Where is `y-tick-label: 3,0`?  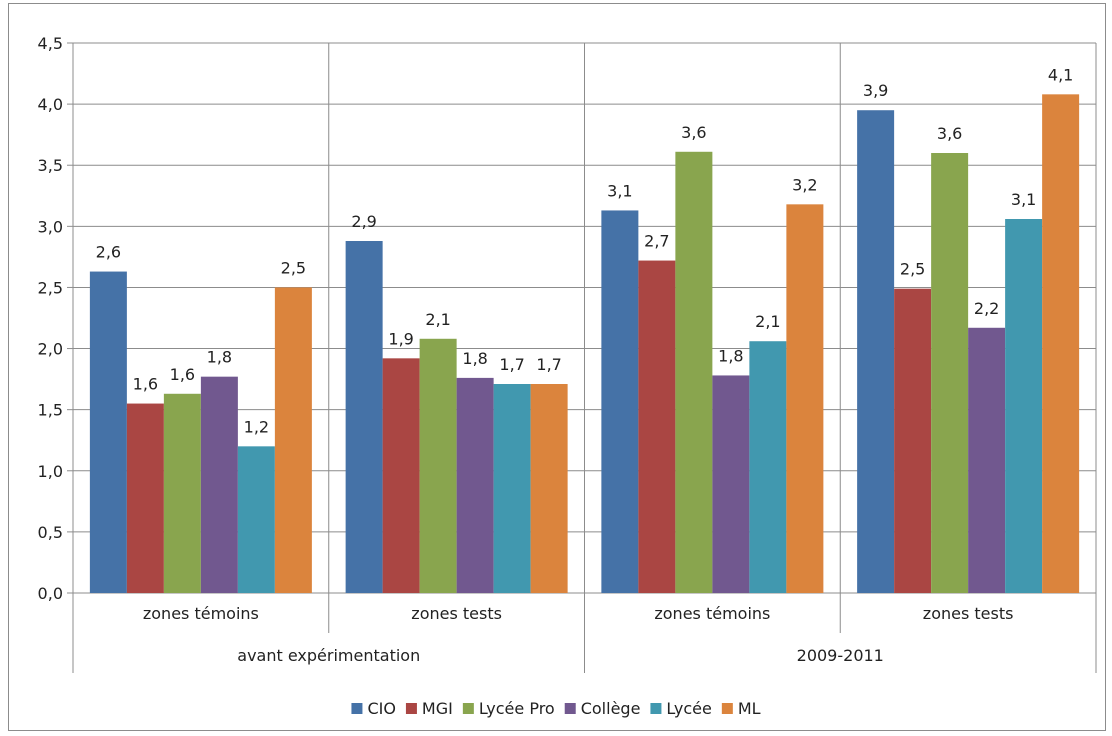
y-tick-label: 3,0 is located at coordinates (50, 226).